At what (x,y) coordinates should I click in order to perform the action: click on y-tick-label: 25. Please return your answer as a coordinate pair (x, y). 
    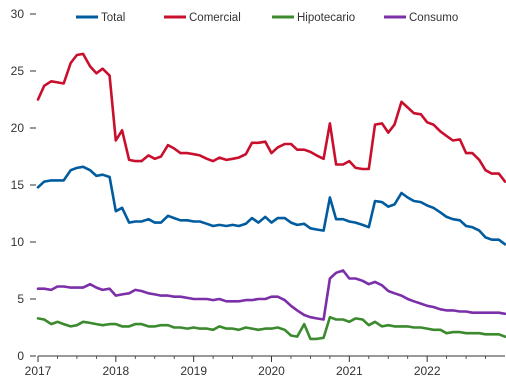
    Looking at the image, I should click on (18, 71).